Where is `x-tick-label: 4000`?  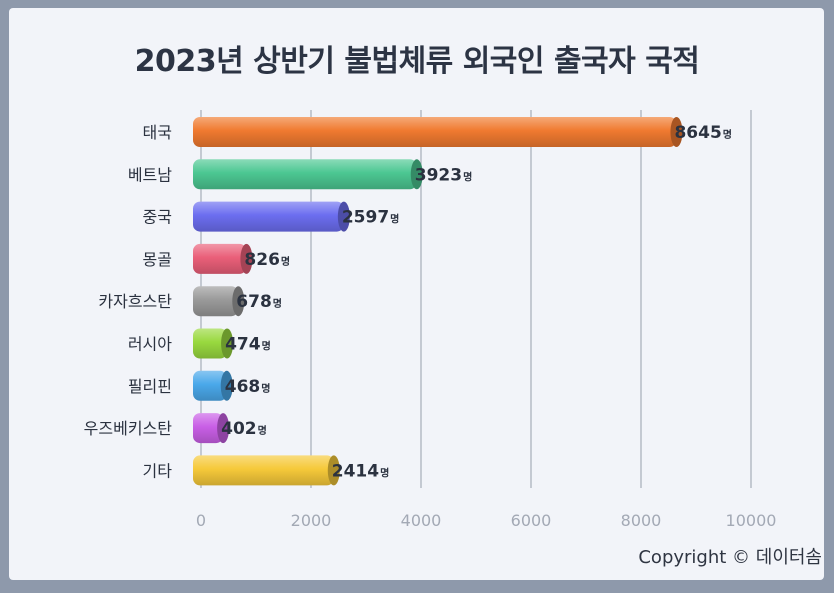
x-tick-label: 4000 is located at coordinates (421, 520).